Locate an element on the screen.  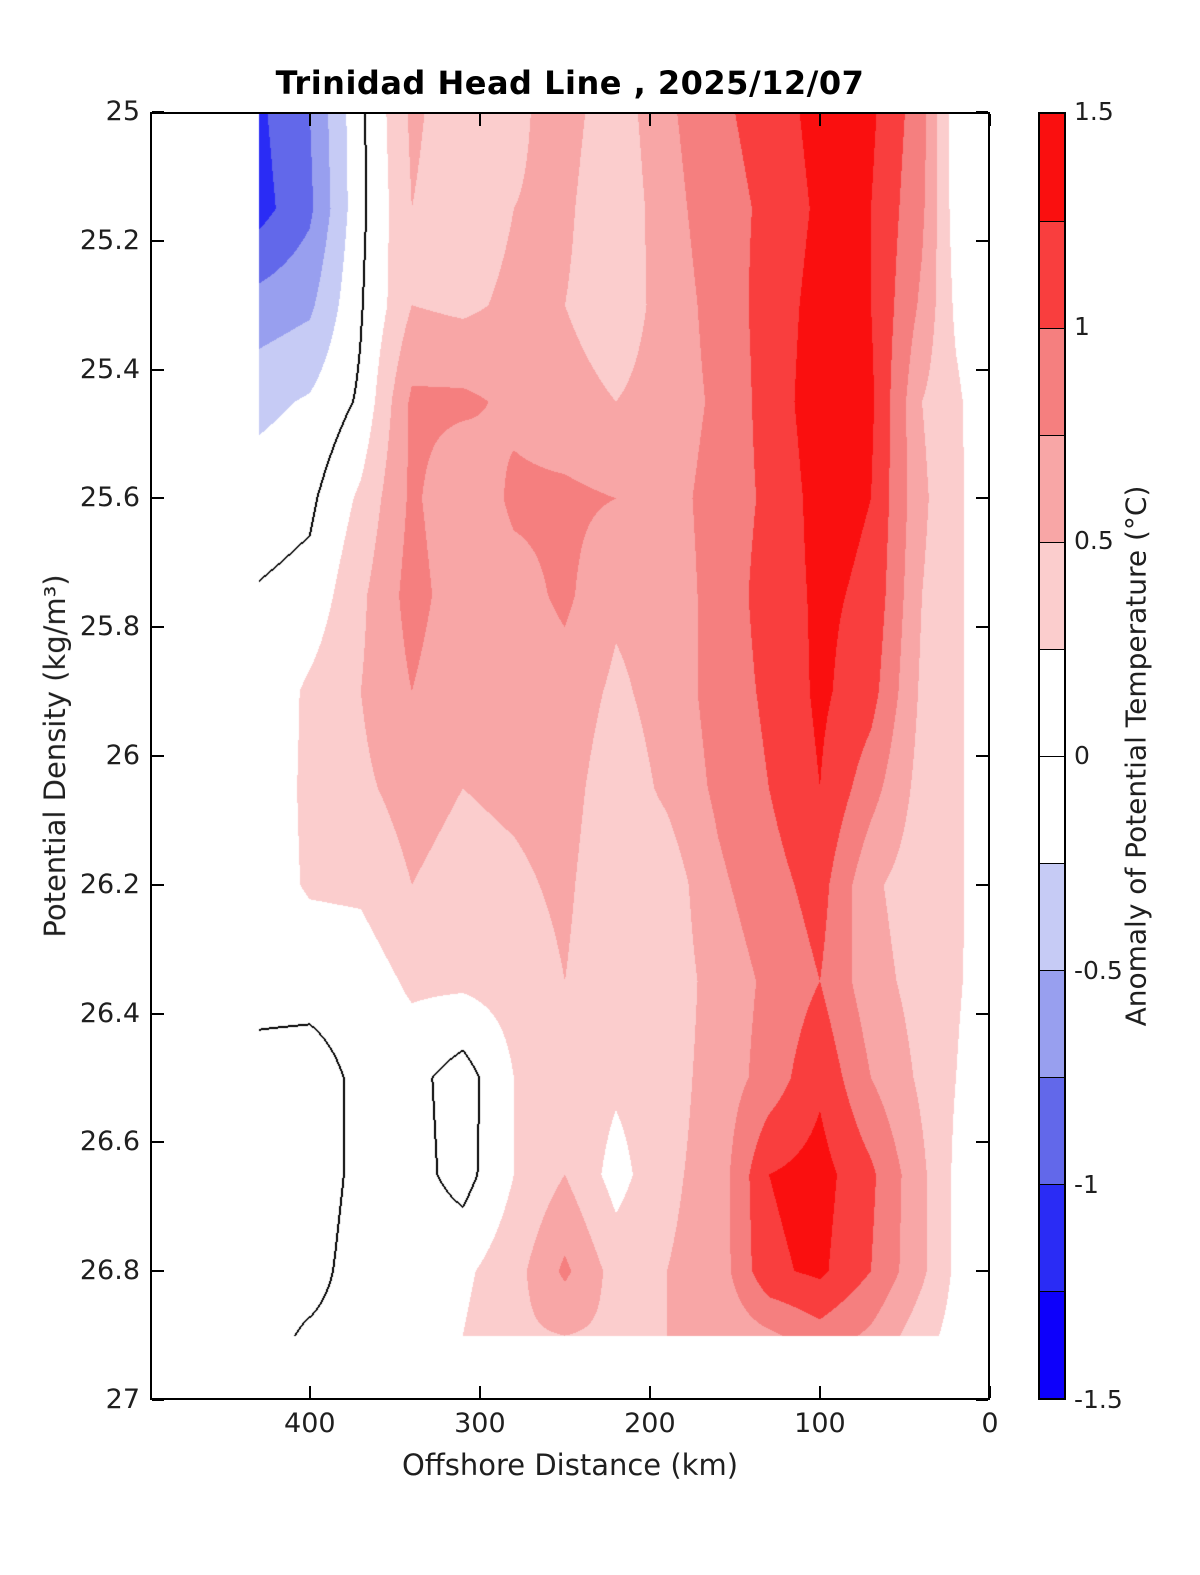
x-tick-label: 100 is located at coordinates (820, 1423).